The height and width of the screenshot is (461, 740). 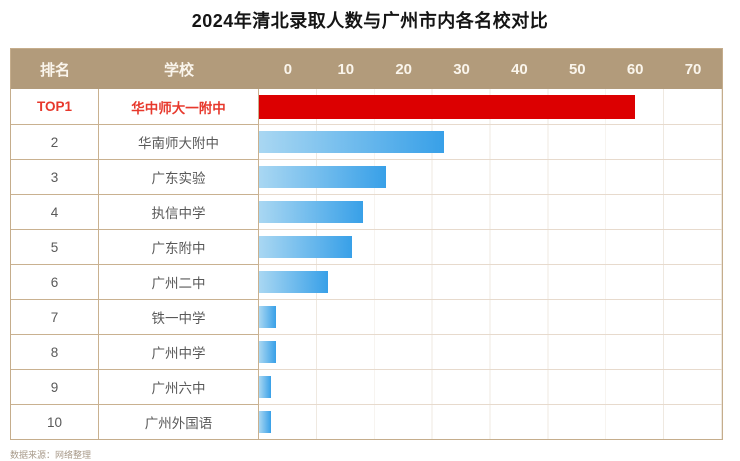 What do you see at coordinates (490, 69) in the screenshot?
I see `axis-tick-row: 0 10 20 30 40 50 60 70` at bounding box center [490, 69].